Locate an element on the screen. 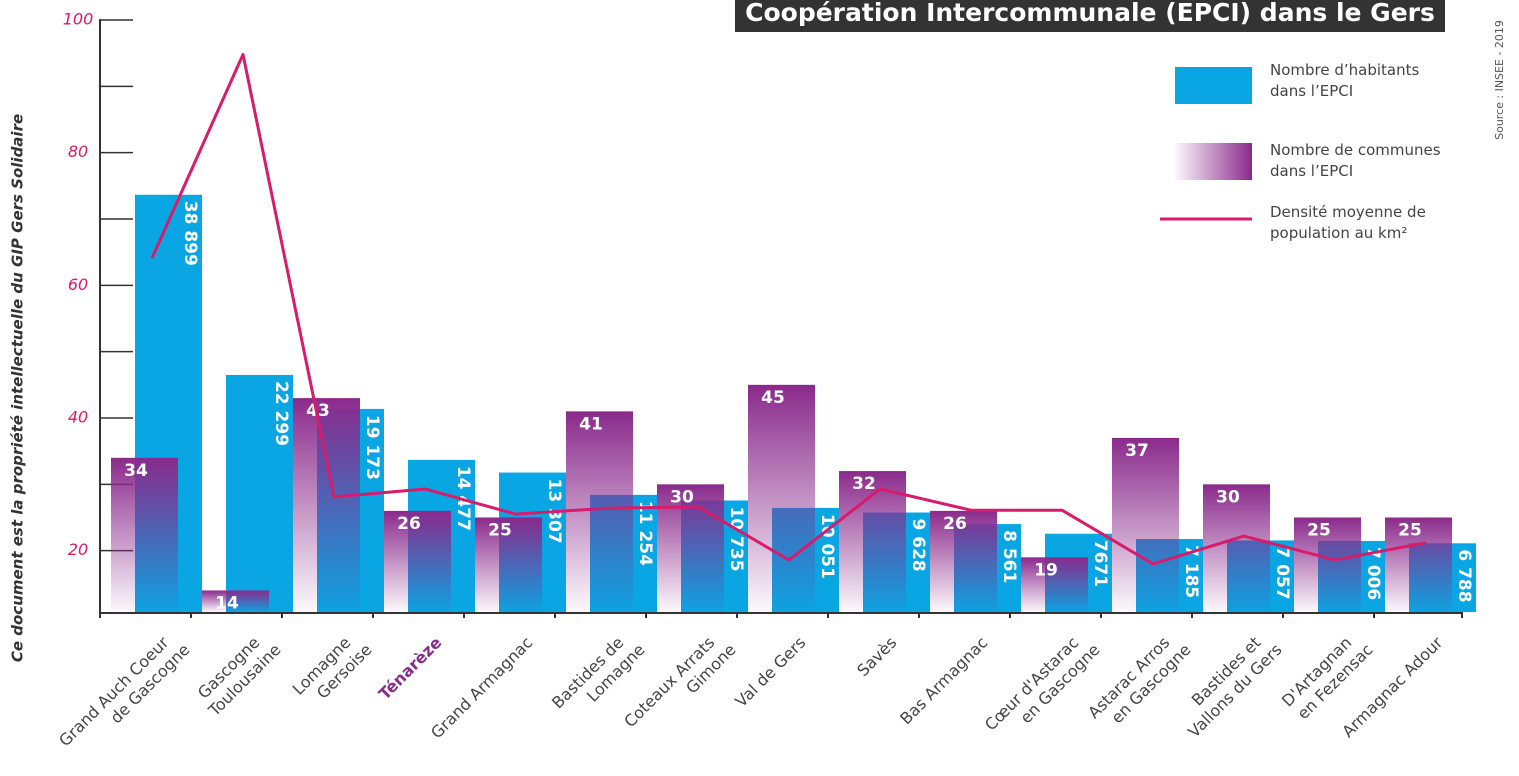 Image resolution: width=1519 pixels, height=776 pixels. x-tick-label: LomagneGersoise is located at coordinates (331, 669).